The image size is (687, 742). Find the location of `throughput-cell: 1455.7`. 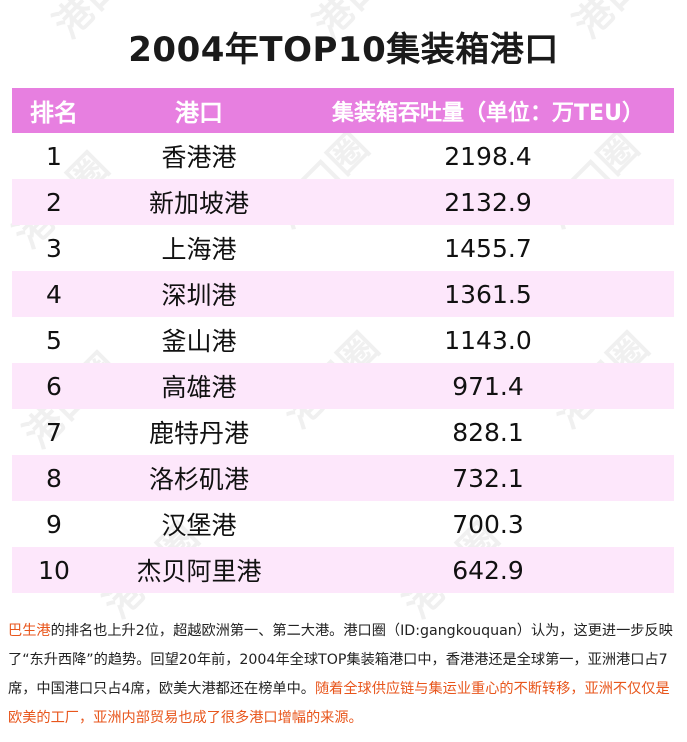

throughput-cell: 1455.7 is located at coordinates (488, 248).